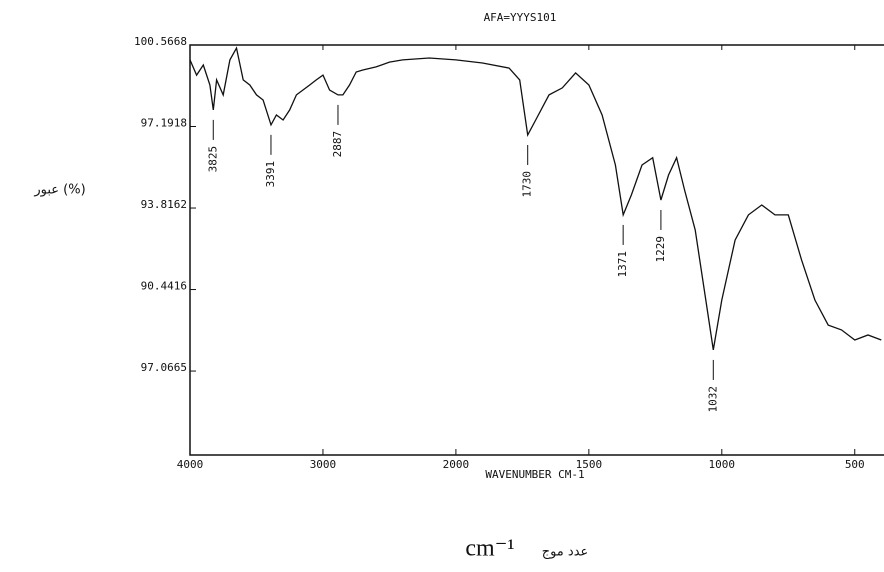 Image resolution: width=884 pixels, height=572 pixels. What do you see at coordinates (660, 249) in the screenshot?
I see `peak-label: 1229` at bounding box center [660, 249].